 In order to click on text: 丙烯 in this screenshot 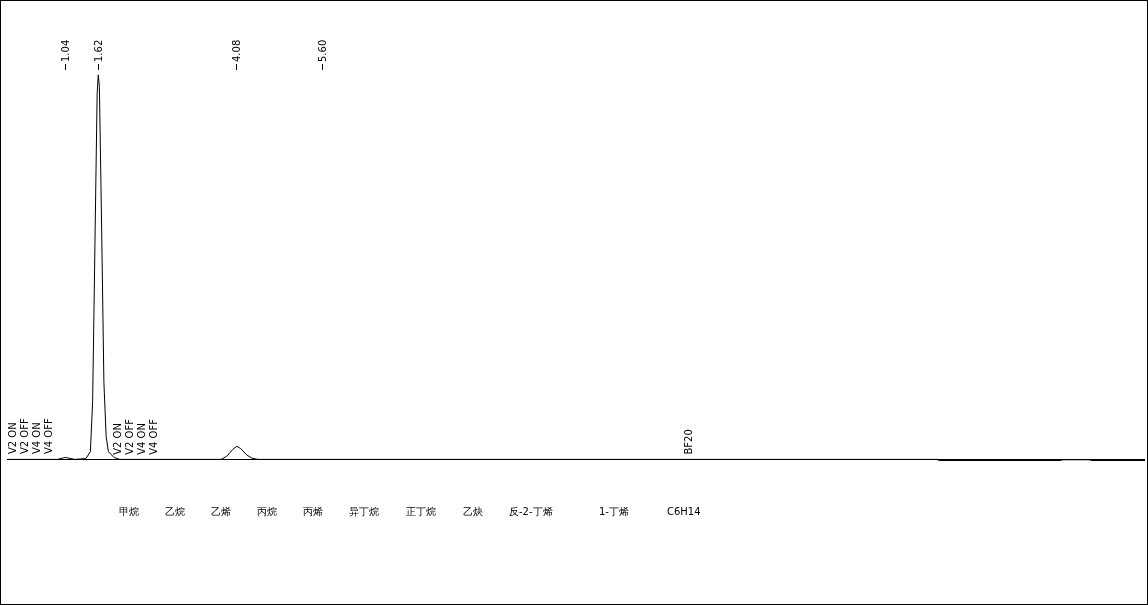, I will do `click(313, 511)`.